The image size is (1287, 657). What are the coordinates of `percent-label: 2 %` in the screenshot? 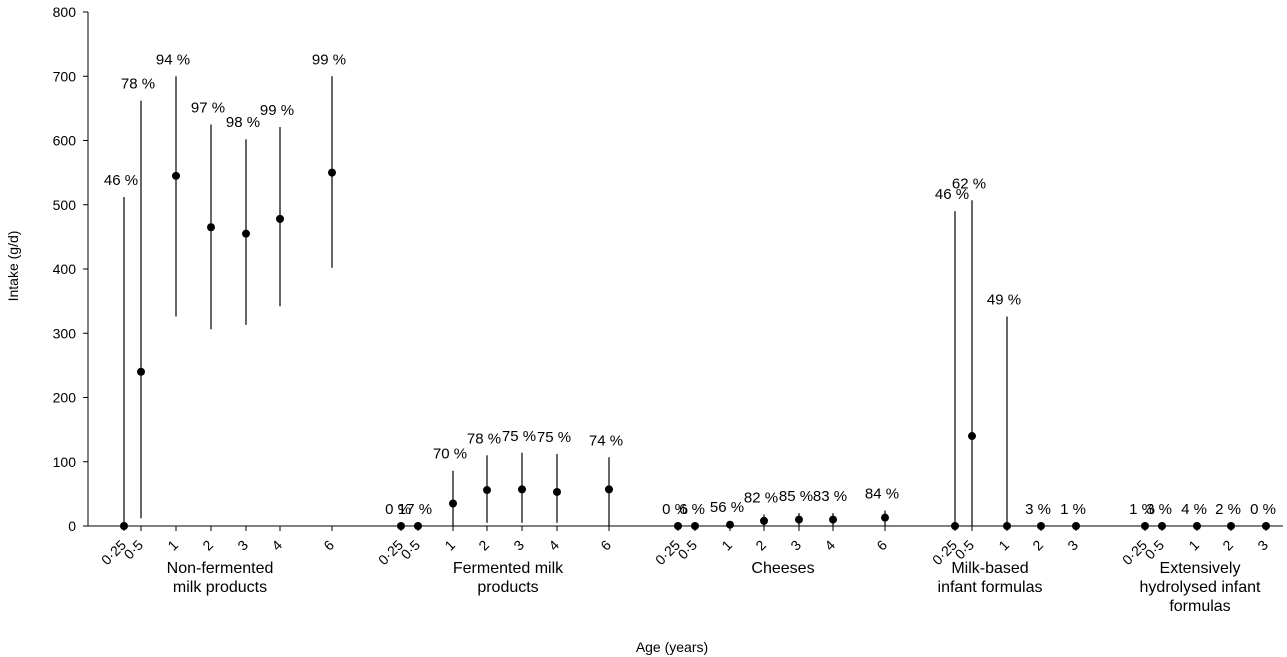 It's located at (1228, 509).